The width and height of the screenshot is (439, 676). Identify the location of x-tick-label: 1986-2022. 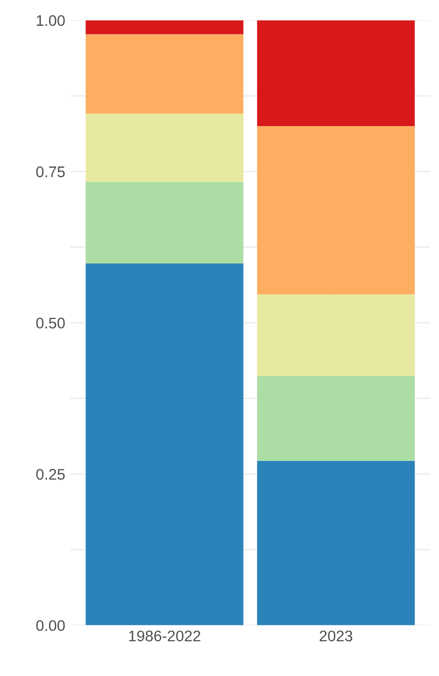
(164, 636).